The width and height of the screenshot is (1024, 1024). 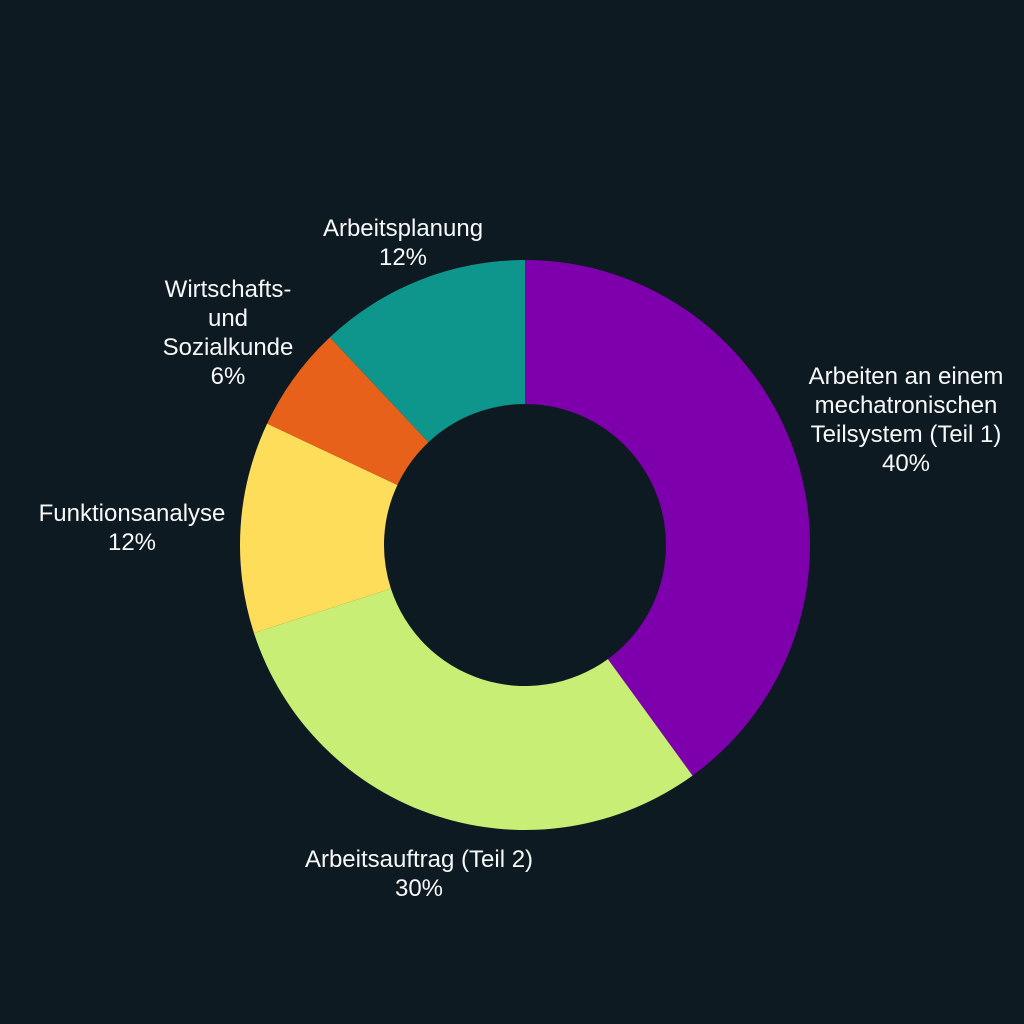 What do you see at coordinates (906, 434) in the screenshot?
I see `slice-label-line: Teilsystem (Teil 1)` at bounding box center [906, 434].